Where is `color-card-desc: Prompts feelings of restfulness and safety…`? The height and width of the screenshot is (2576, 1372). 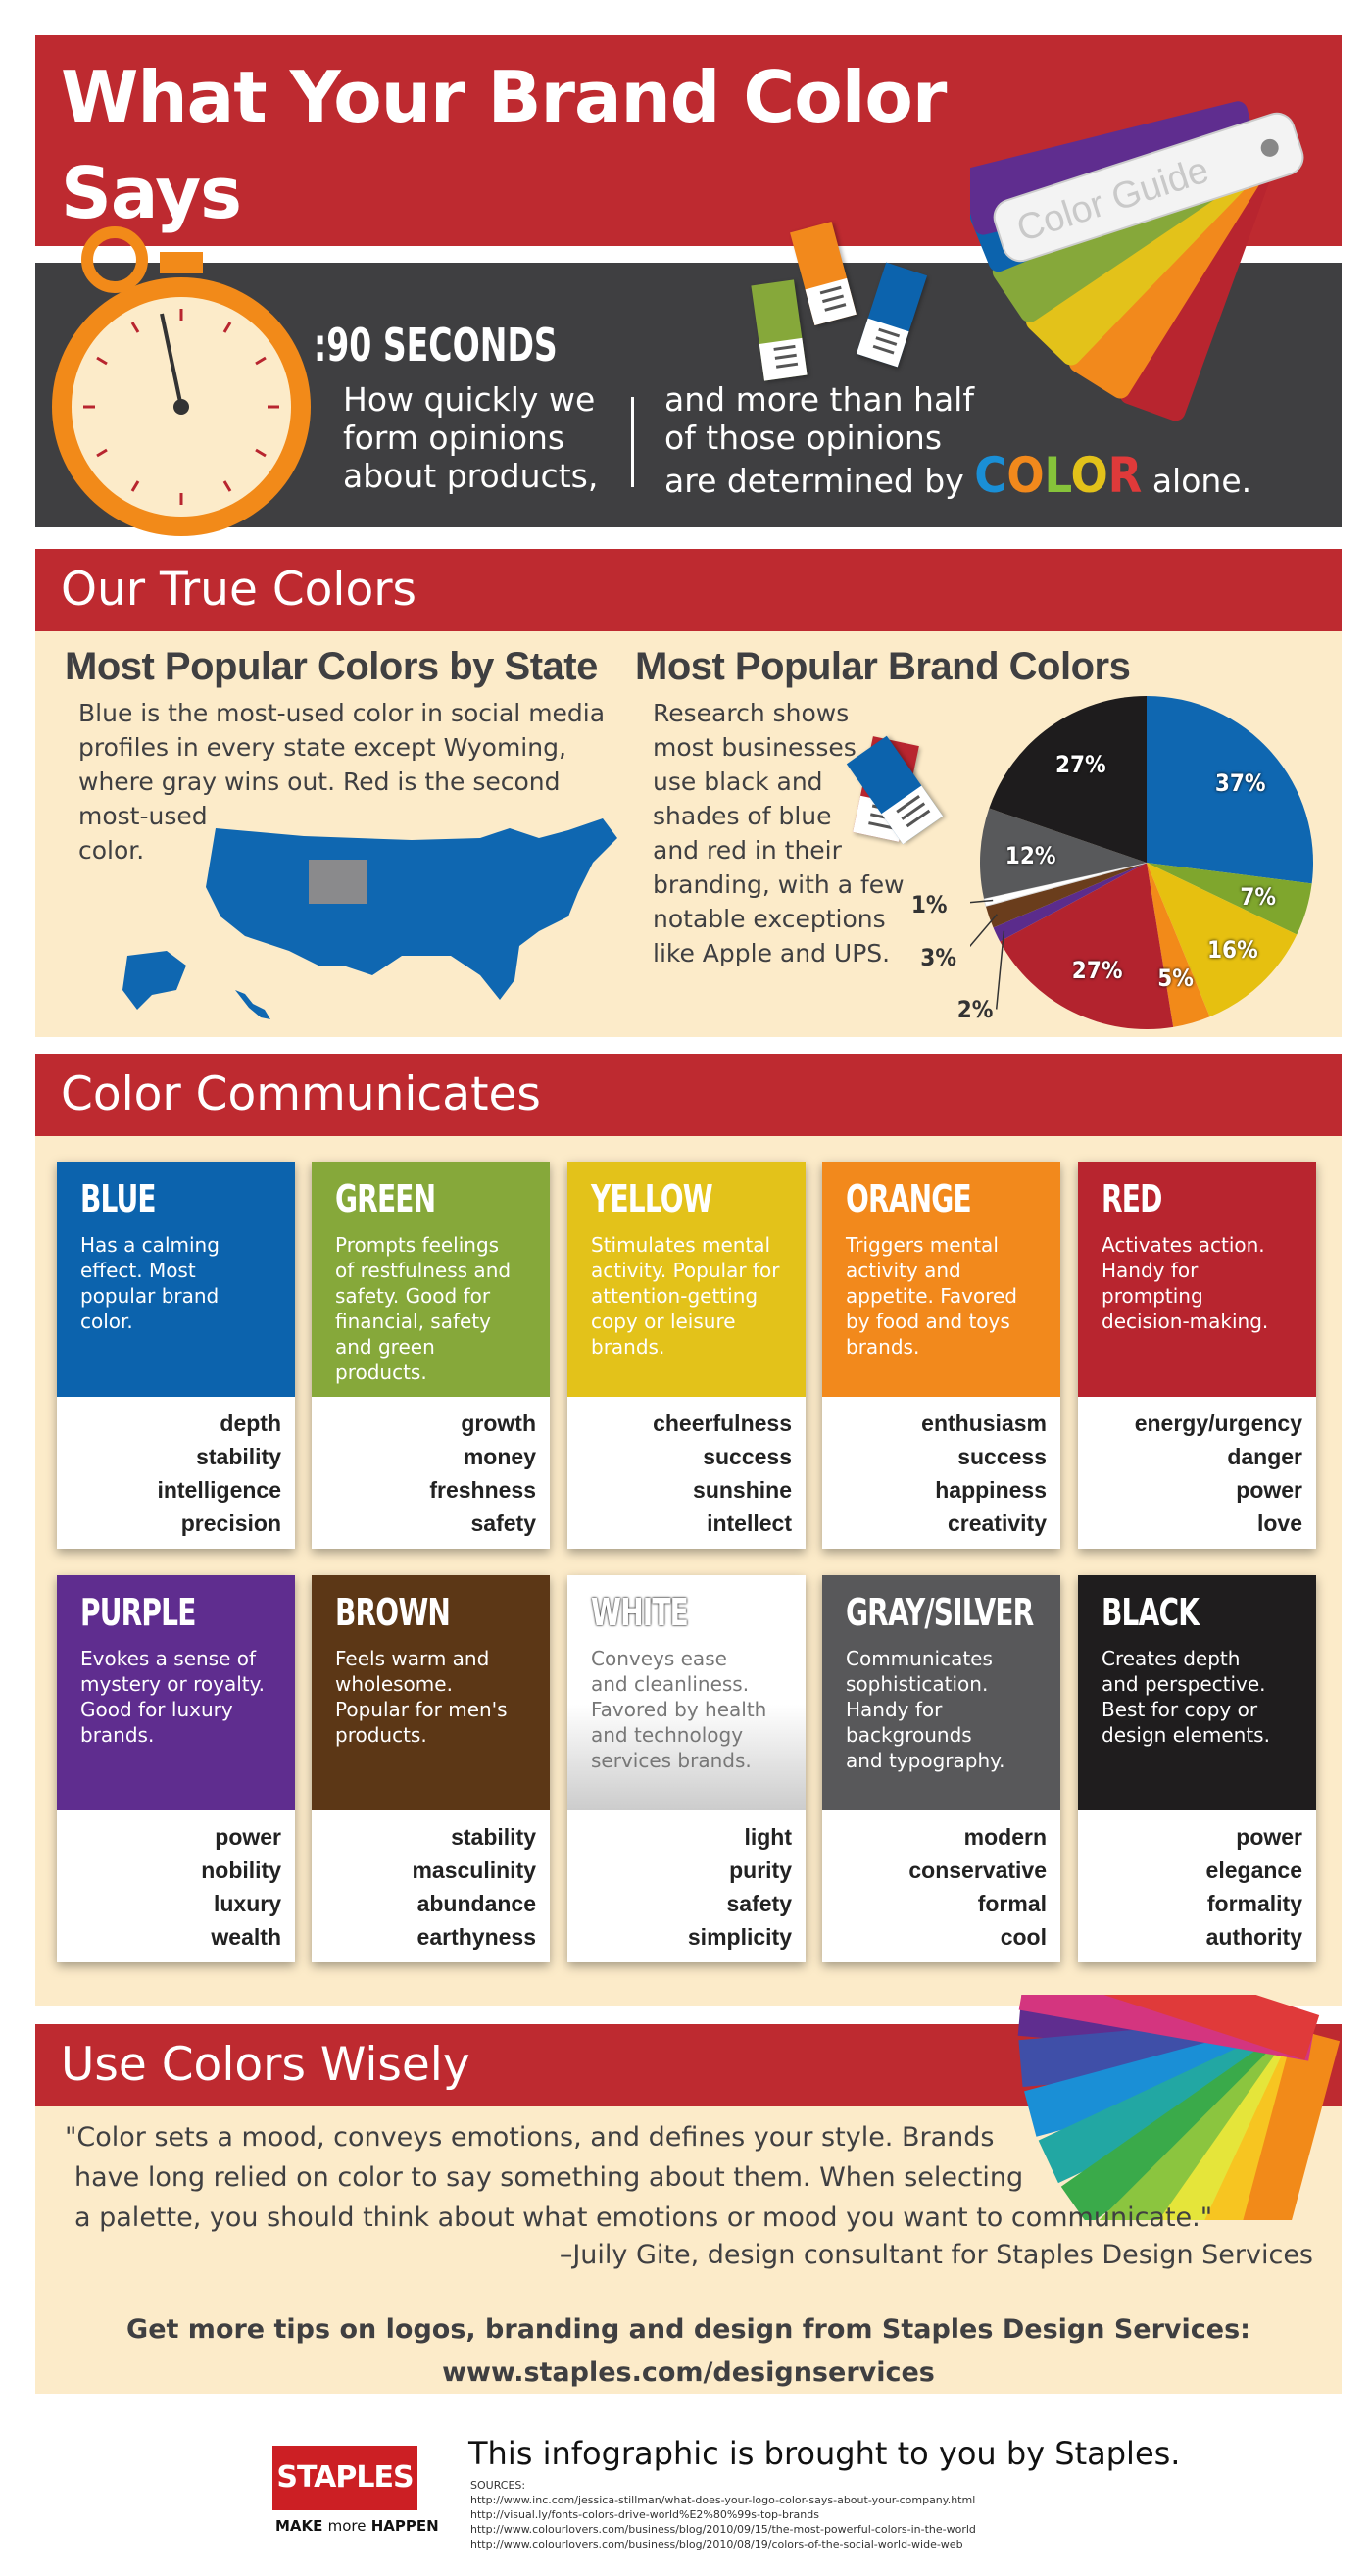
color-card-desc: Prompts feelings of restfulness and safety… is located at coordinates (423, 1308).